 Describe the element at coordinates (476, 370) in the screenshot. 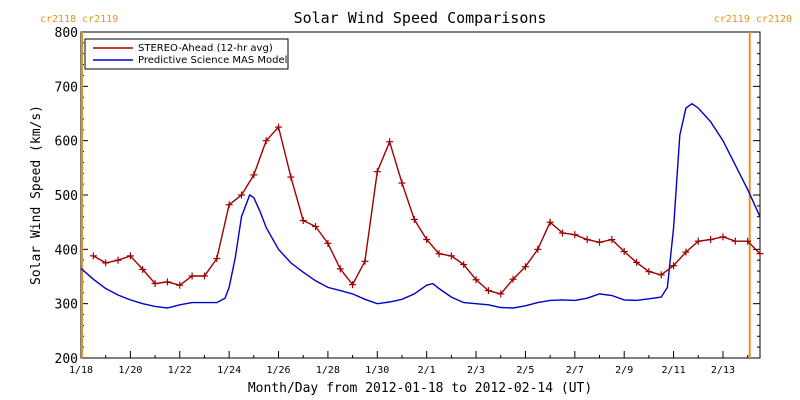

I see `x-tick-label: 2/3` at that location.